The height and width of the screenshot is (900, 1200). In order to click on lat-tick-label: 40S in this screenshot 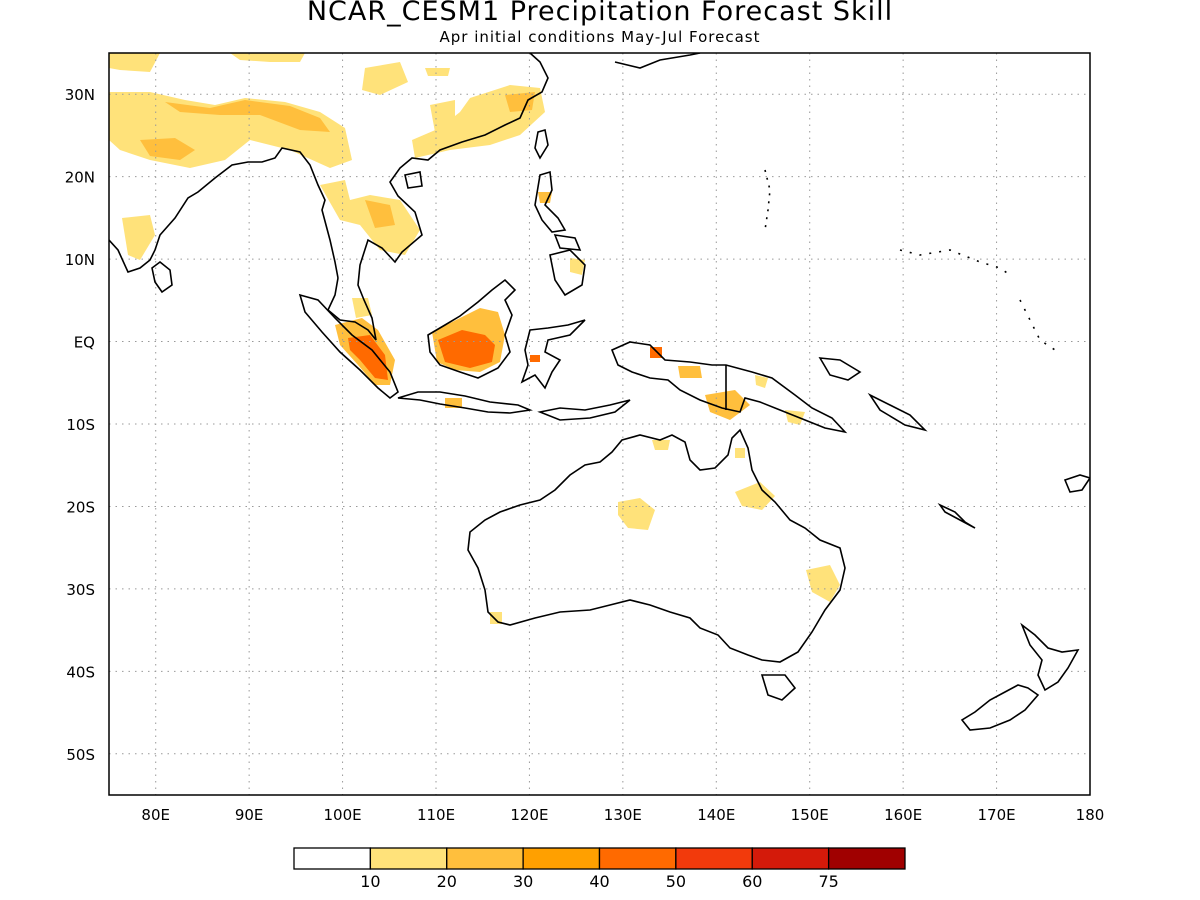, I will do `click(80, 672)`.